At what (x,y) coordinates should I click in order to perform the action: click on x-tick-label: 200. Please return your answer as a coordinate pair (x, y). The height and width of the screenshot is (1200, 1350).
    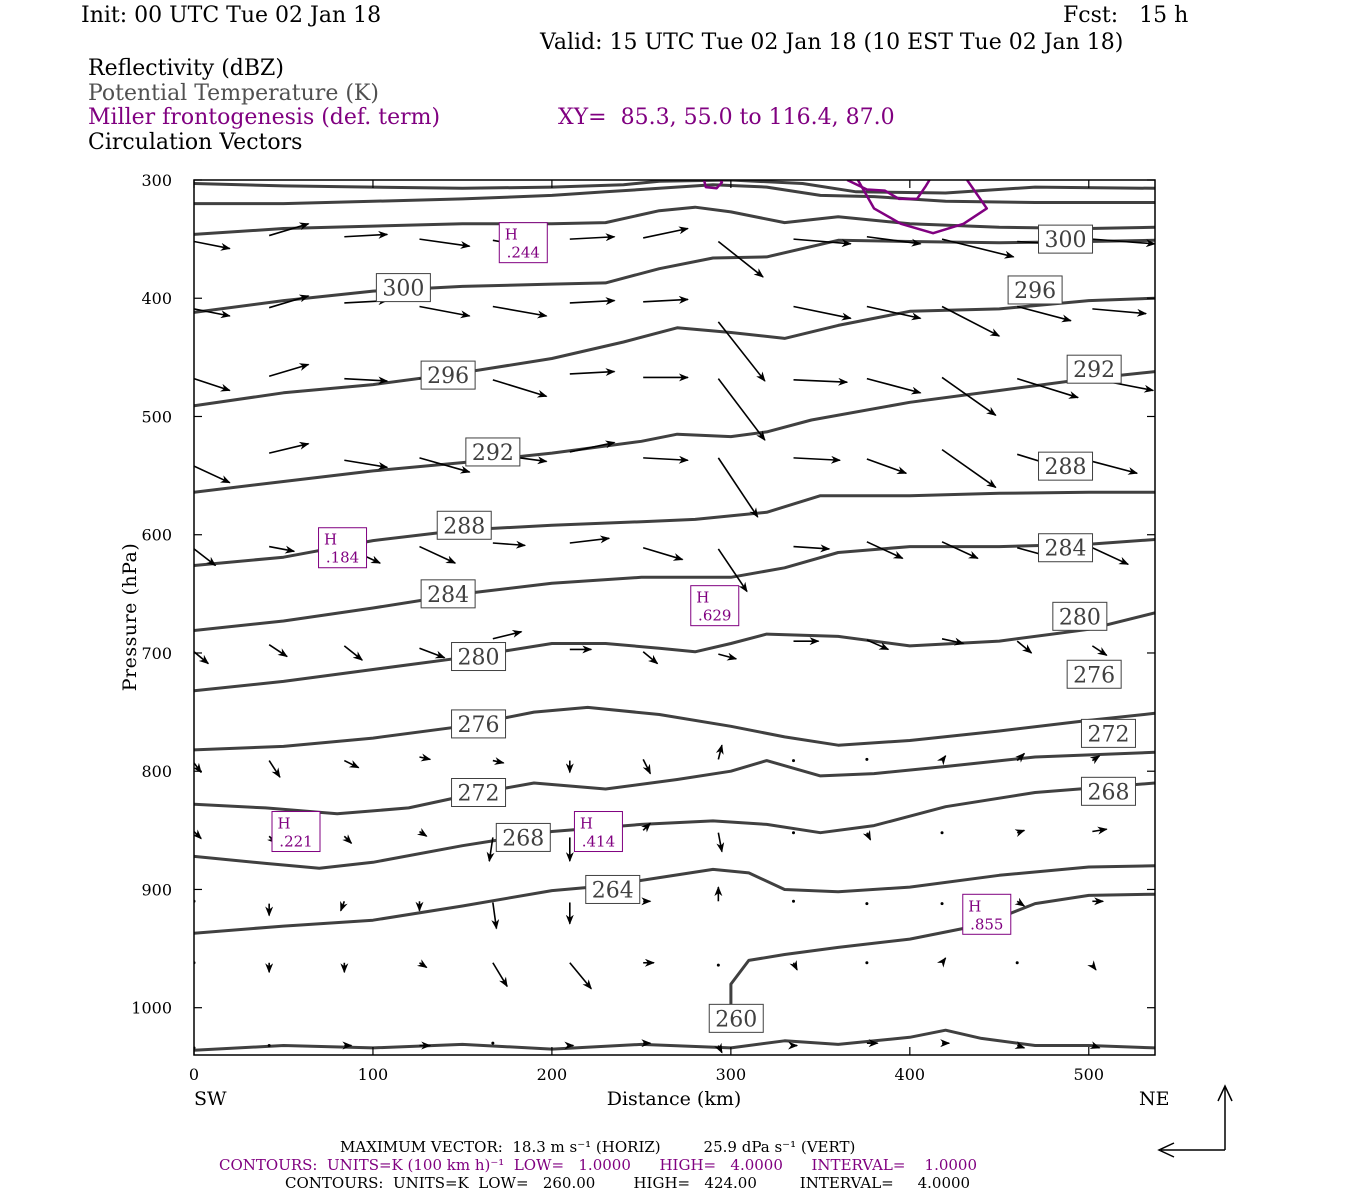
    Looking at the image, I should click on (552, 1074).